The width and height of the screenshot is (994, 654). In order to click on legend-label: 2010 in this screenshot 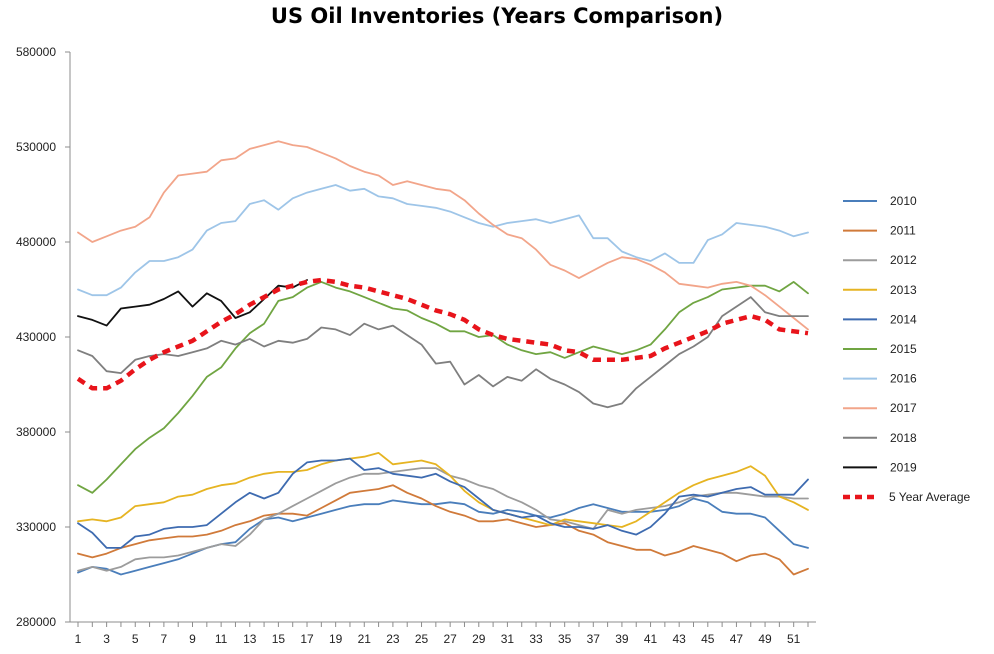, I will do `click(903, 201)`.